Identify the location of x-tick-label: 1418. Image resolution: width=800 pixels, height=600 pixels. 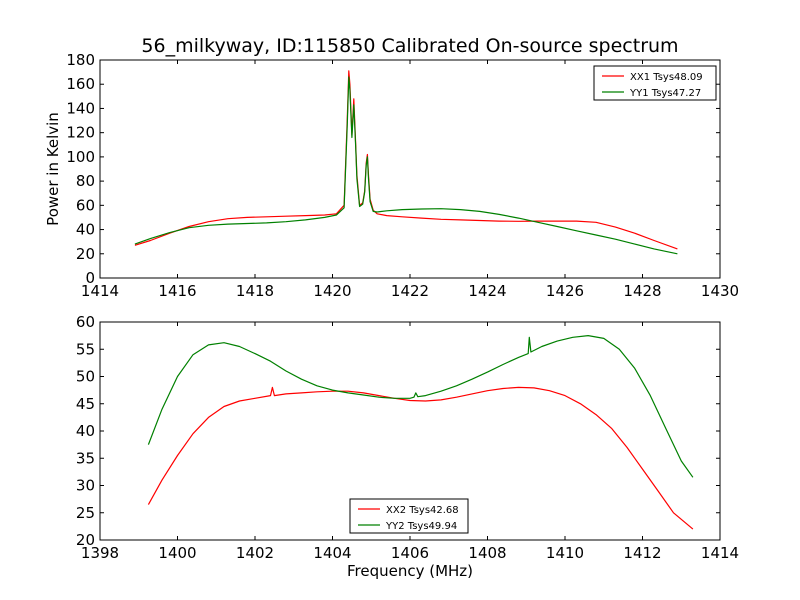
(255, 291).